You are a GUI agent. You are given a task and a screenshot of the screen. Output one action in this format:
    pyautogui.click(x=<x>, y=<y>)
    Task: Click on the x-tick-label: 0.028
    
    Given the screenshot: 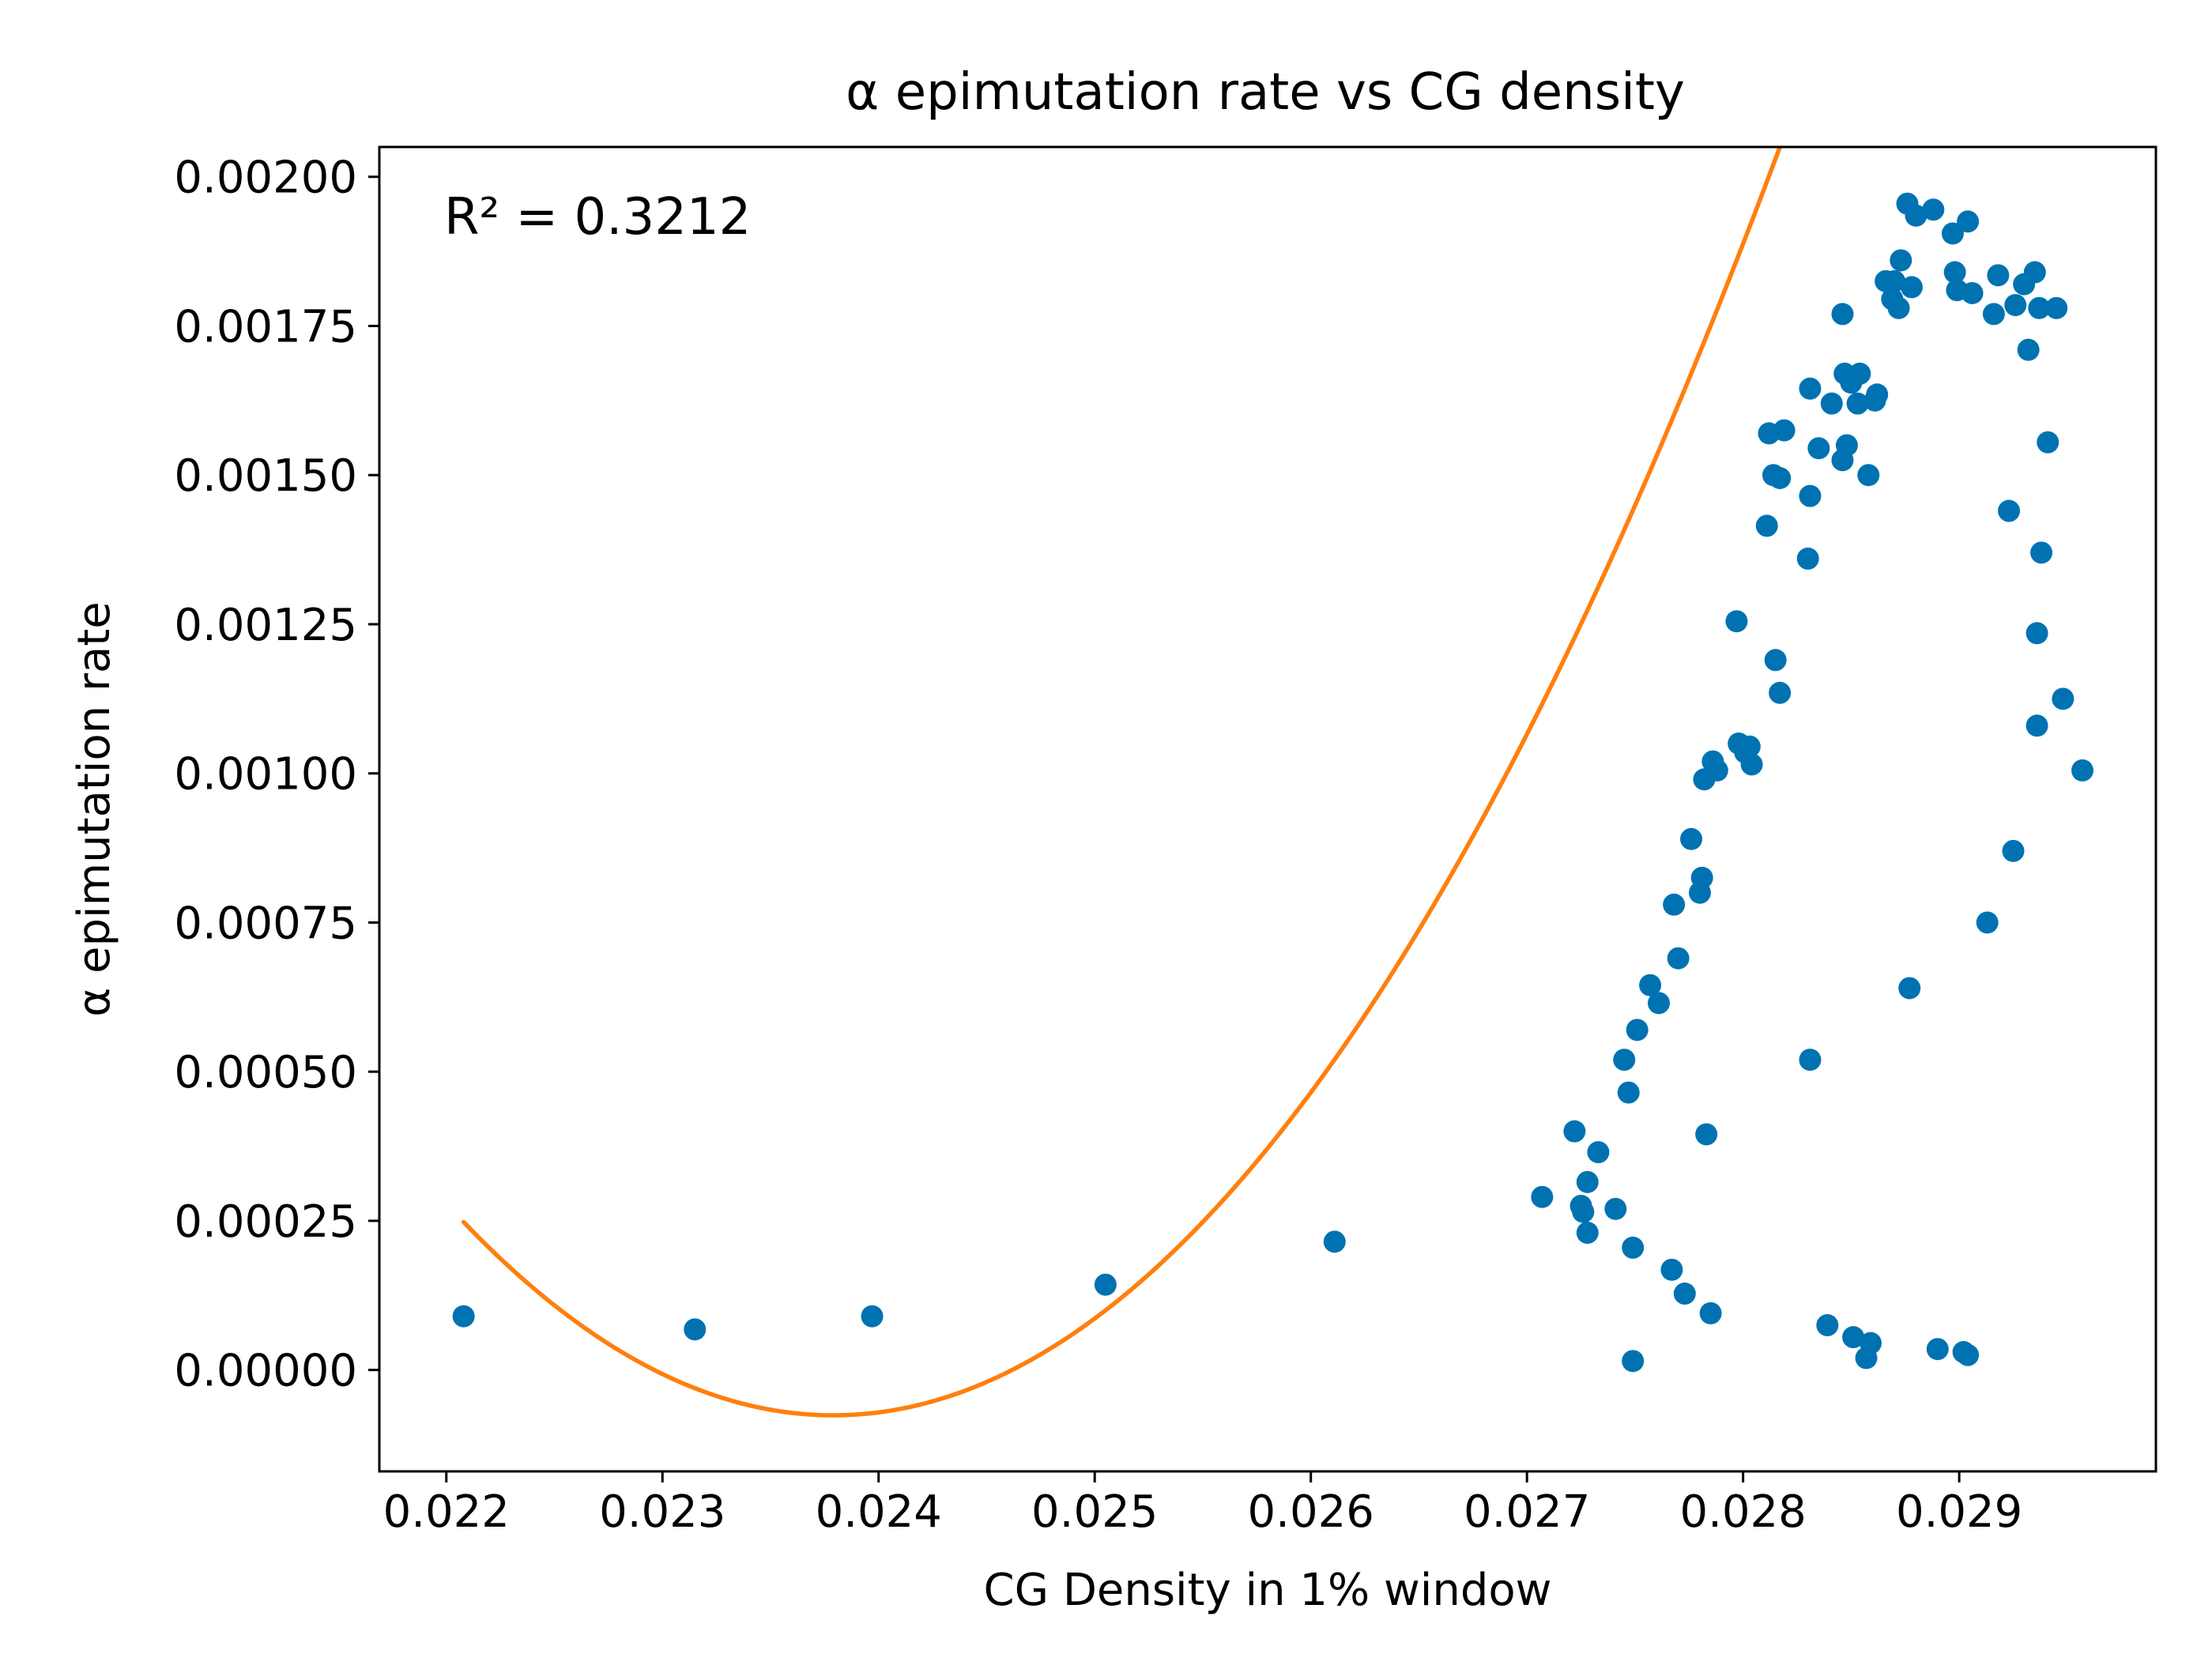 What is the action you would take?
    pyautogui.click(x=1742, y=1512)
    